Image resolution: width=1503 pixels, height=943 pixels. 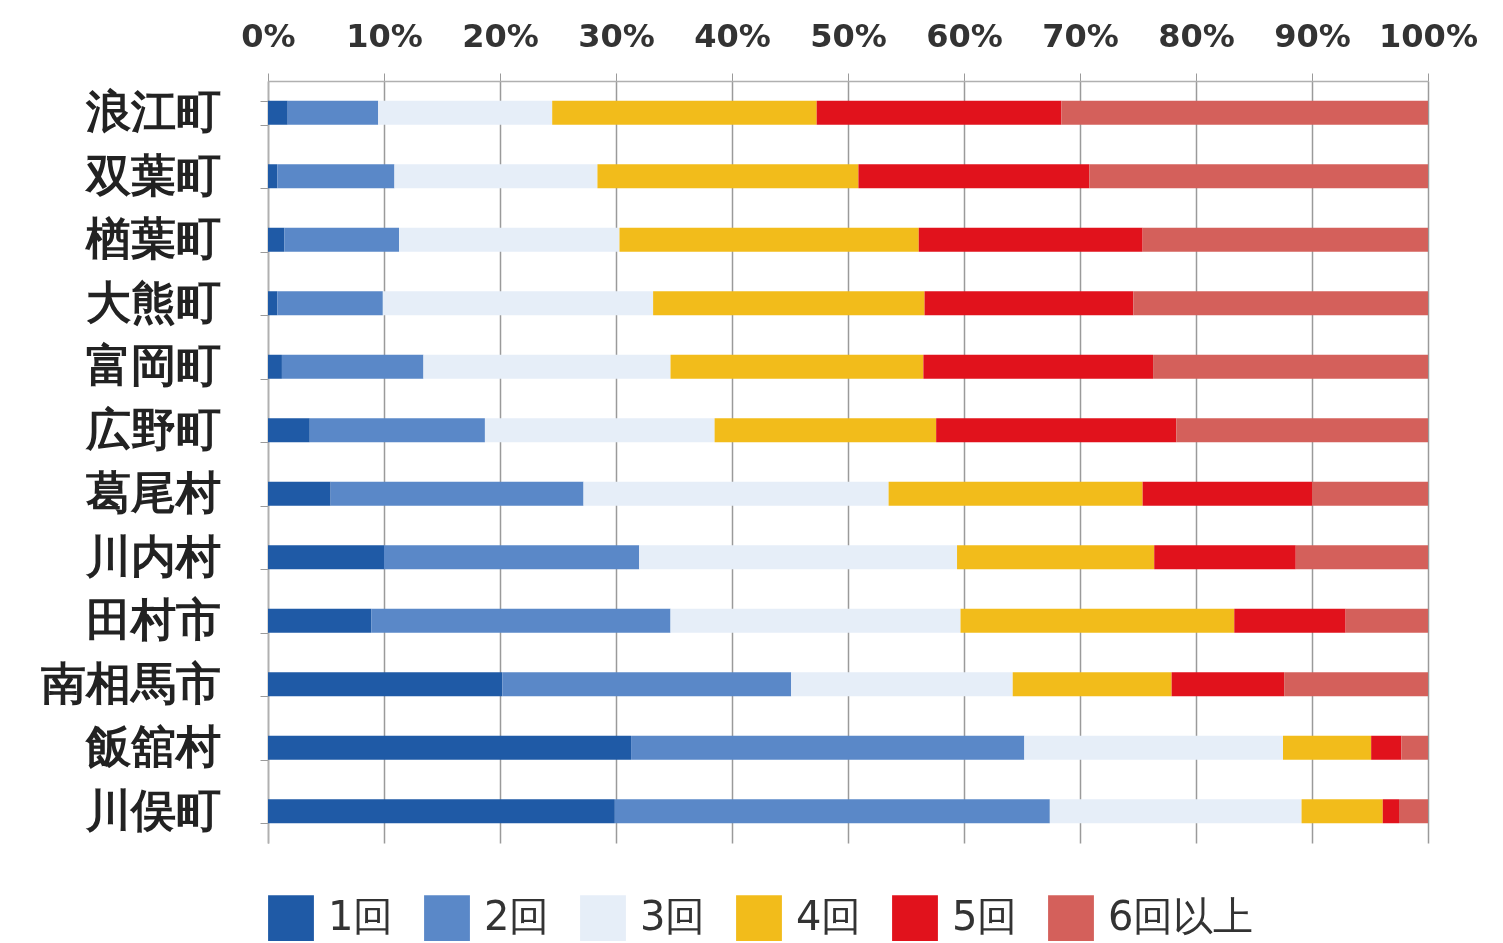 I want to click on x-tick-label: 30%, so click(x=616, y=35).